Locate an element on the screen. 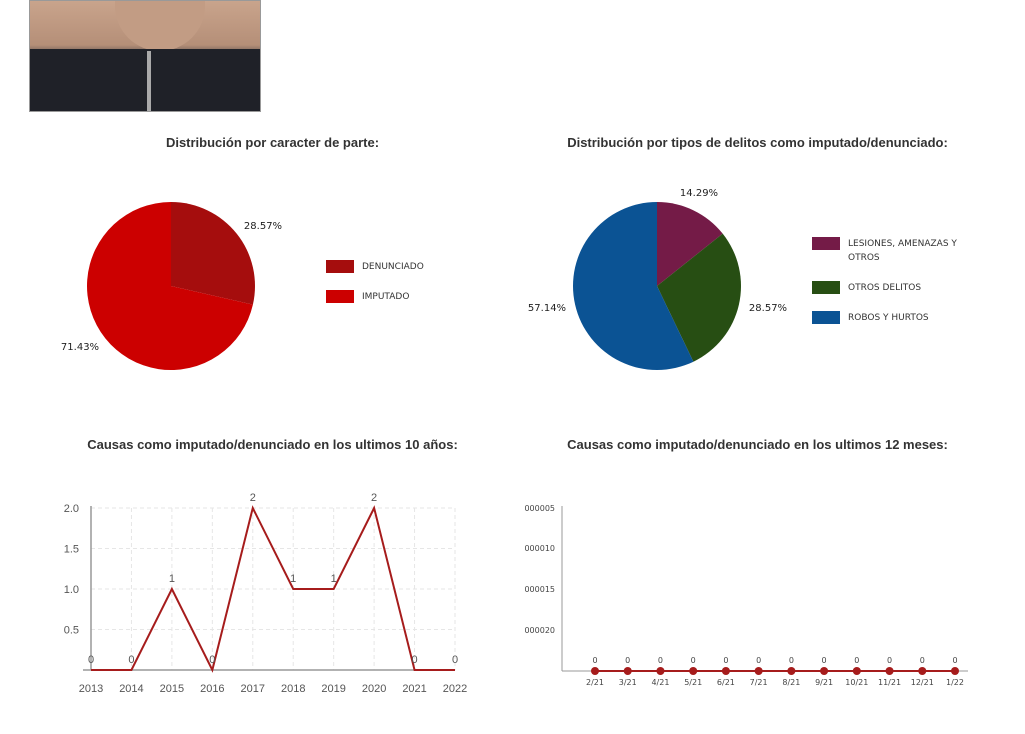 Image resolution: width=1025 pixels, height=734 pixels. y-tick-label: 1.0 is located at coordinates (71, 590).